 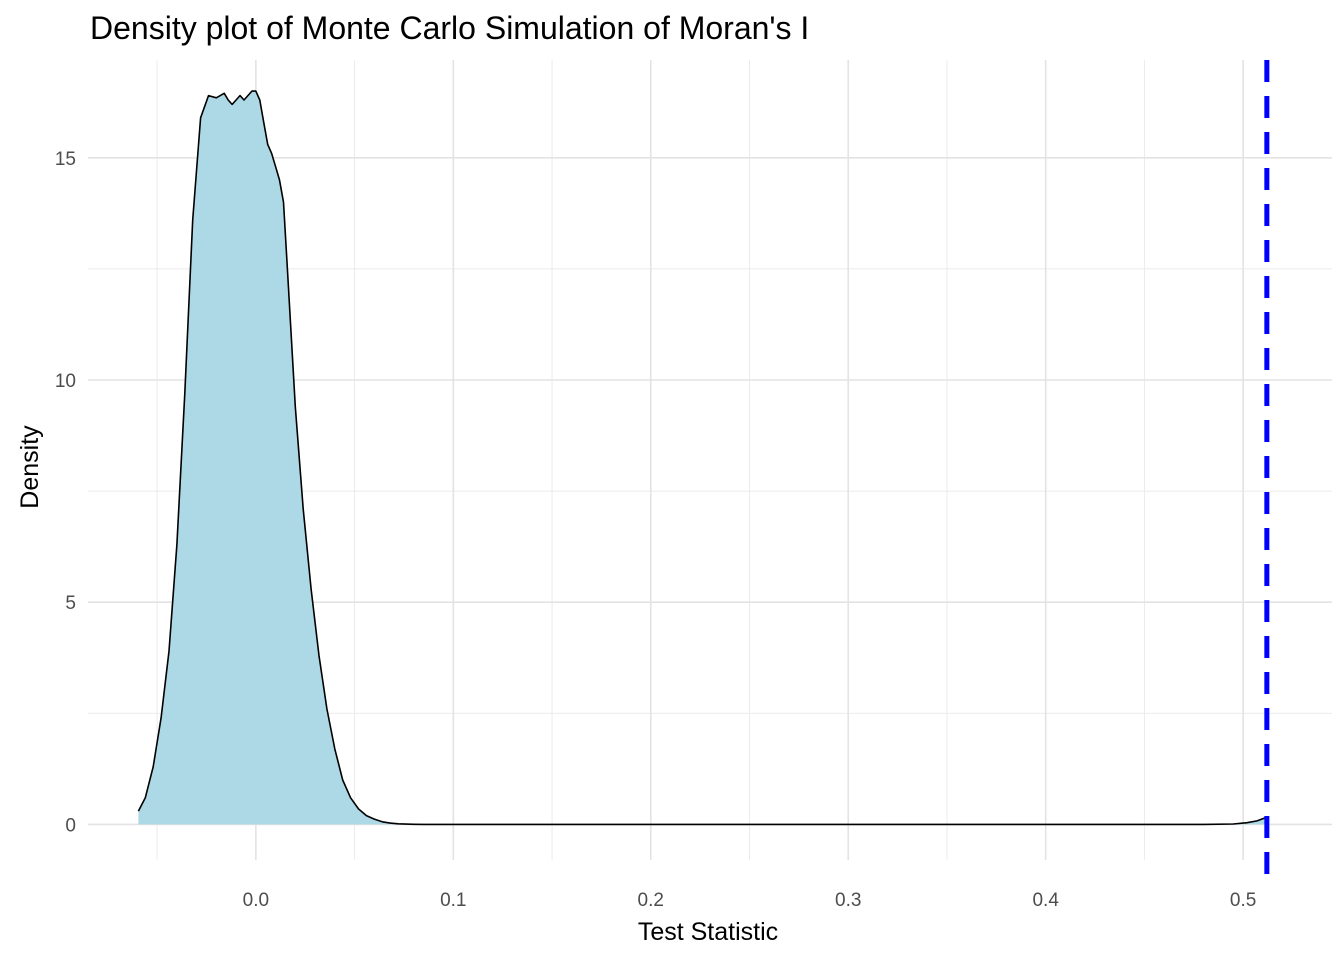 I want to click on y-tick-label: 15, so click(x=65, y=159).